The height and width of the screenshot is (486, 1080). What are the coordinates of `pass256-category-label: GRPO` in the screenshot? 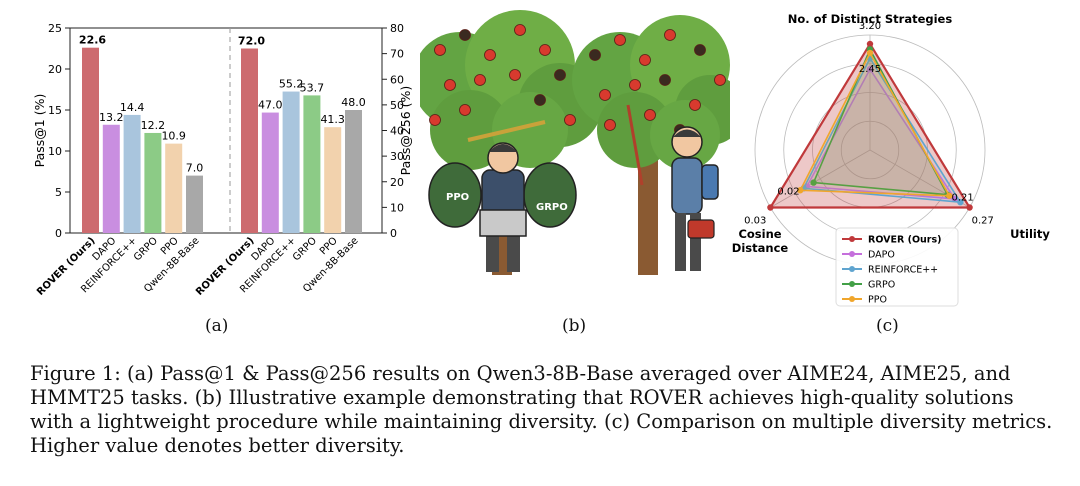 It's located at (305, 249).